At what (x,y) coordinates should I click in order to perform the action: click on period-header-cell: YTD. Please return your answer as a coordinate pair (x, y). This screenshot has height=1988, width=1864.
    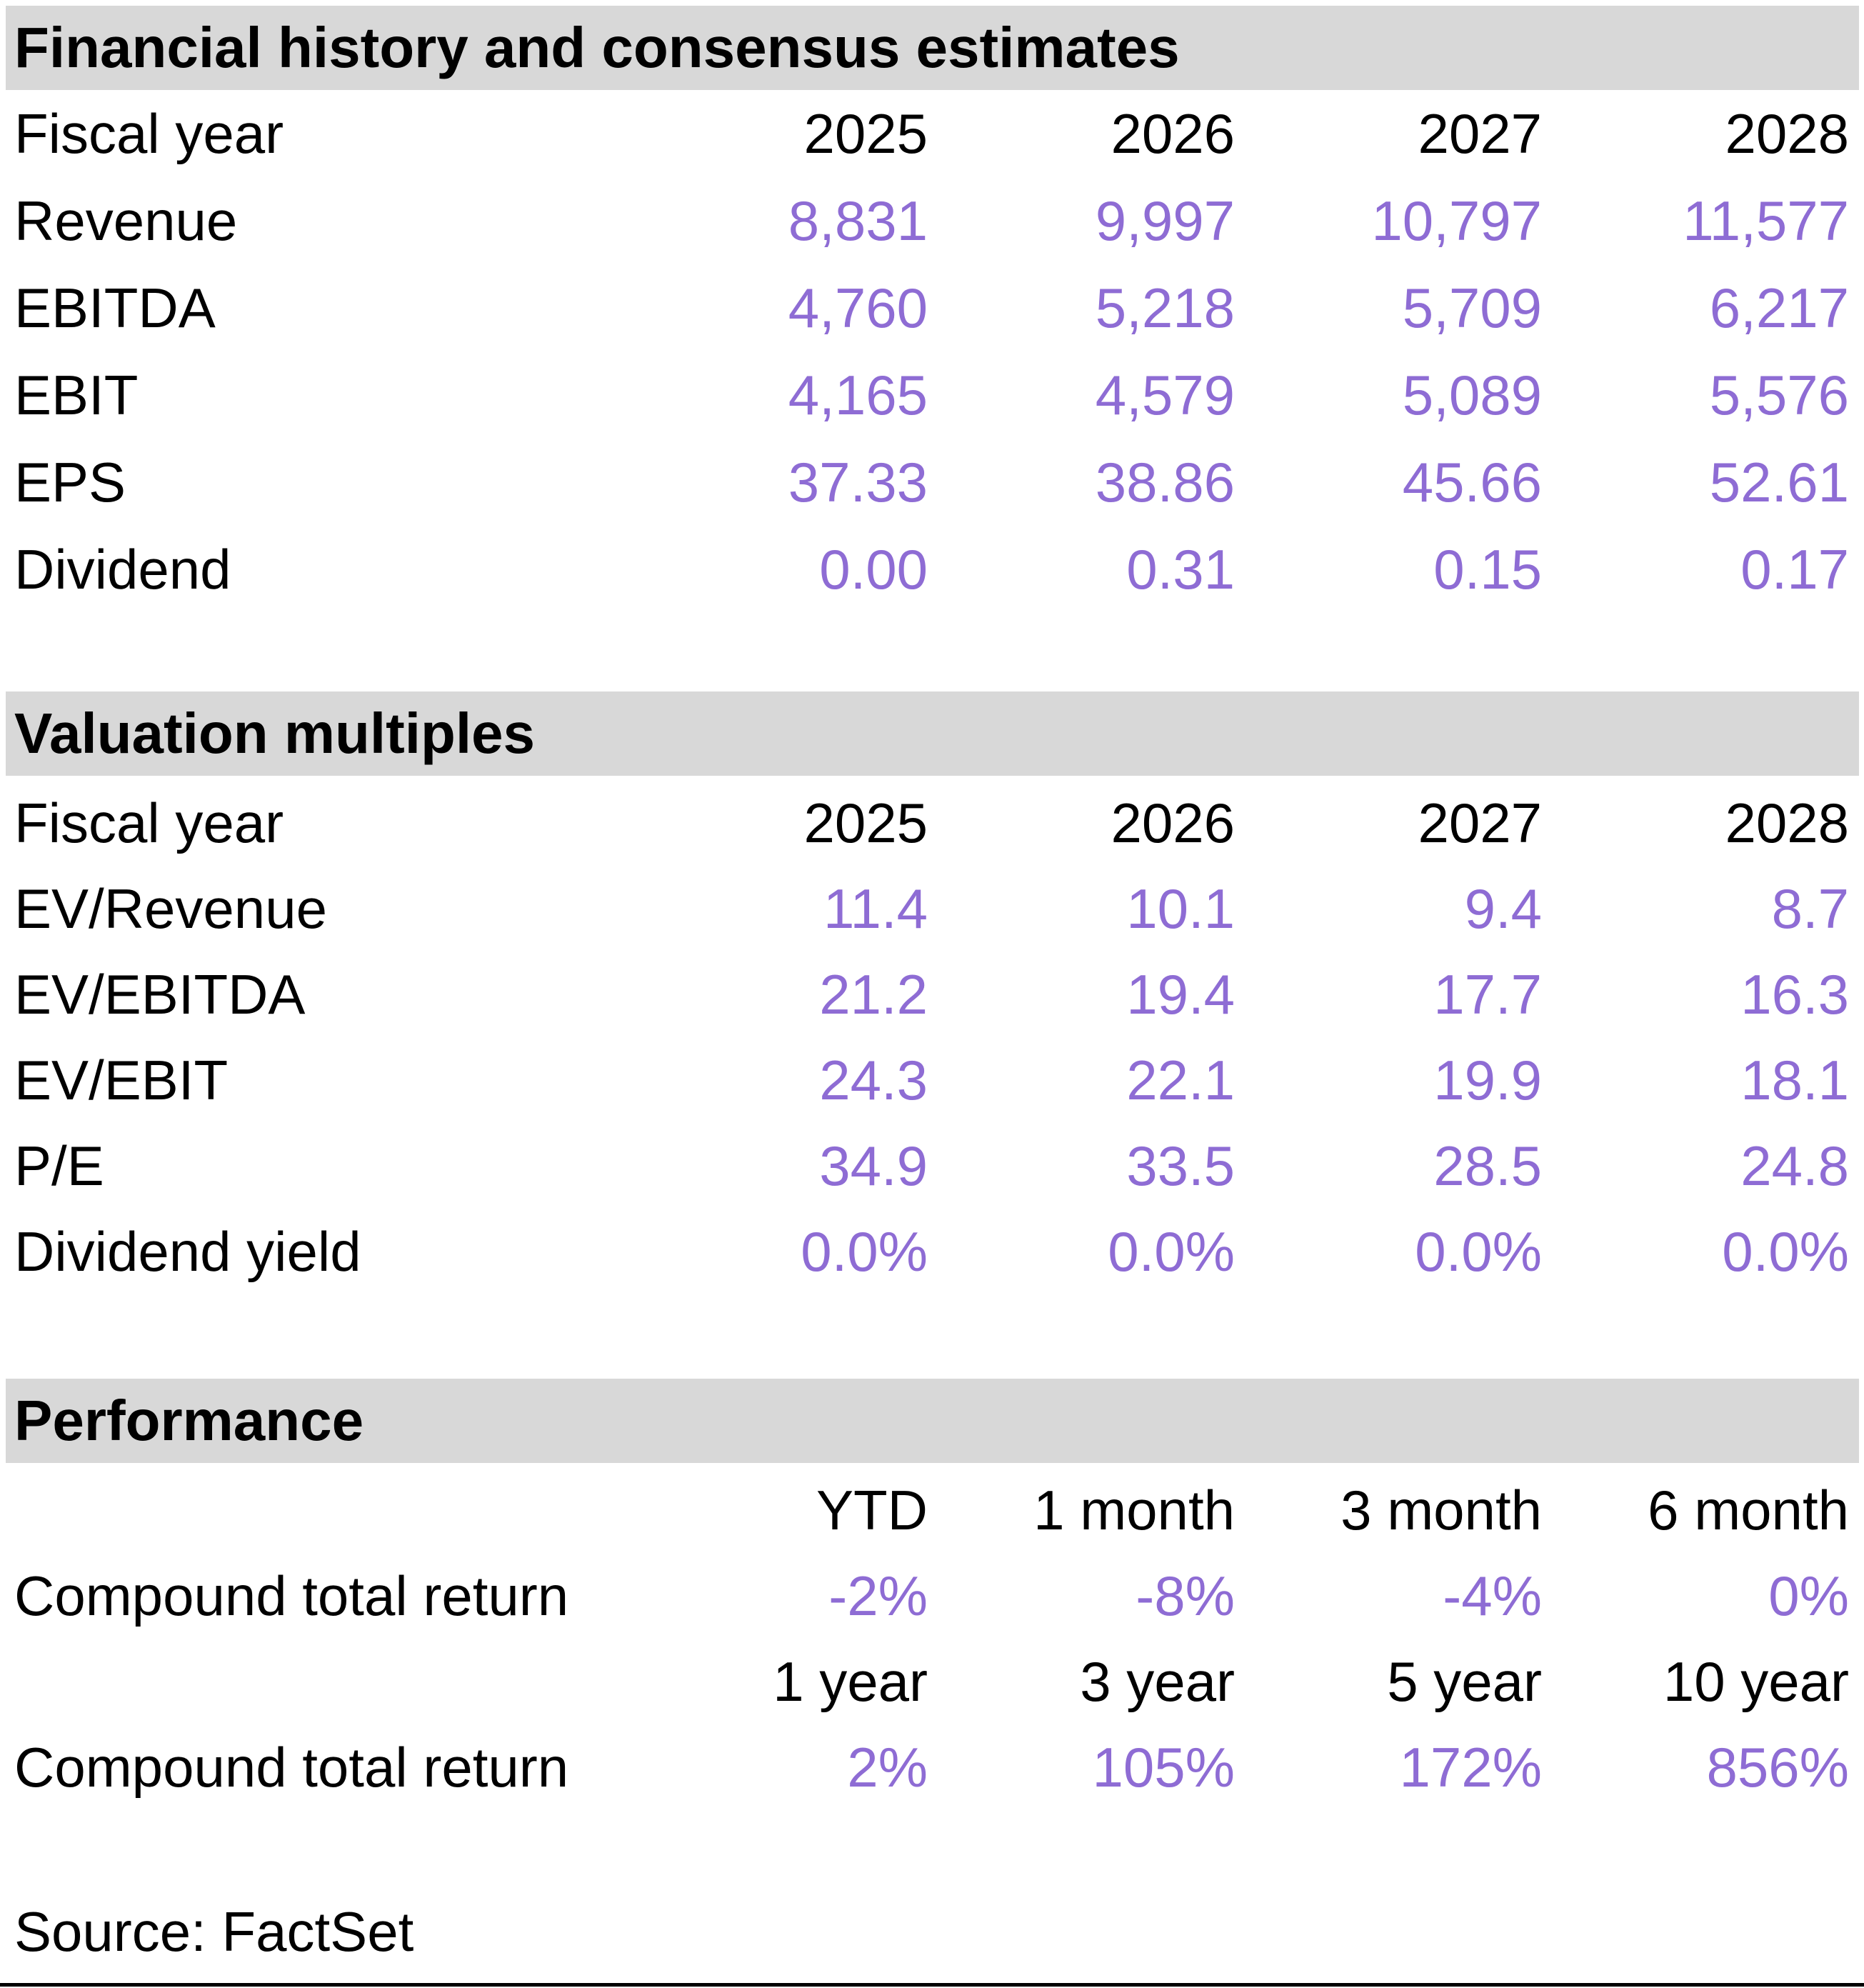
    Looking at the image, I should click on (872, 1510).